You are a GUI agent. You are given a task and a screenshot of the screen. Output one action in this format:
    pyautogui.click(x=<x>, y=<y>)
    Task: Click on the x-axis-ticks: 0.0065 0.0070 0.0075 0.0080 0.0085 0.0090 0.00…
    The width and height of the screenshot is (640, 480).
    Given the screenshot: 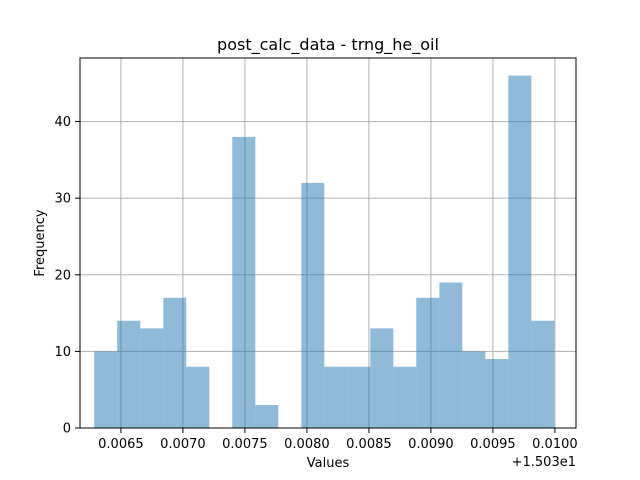 What is the action you would take?
    pyautogui.click(x=338, y=440)
    